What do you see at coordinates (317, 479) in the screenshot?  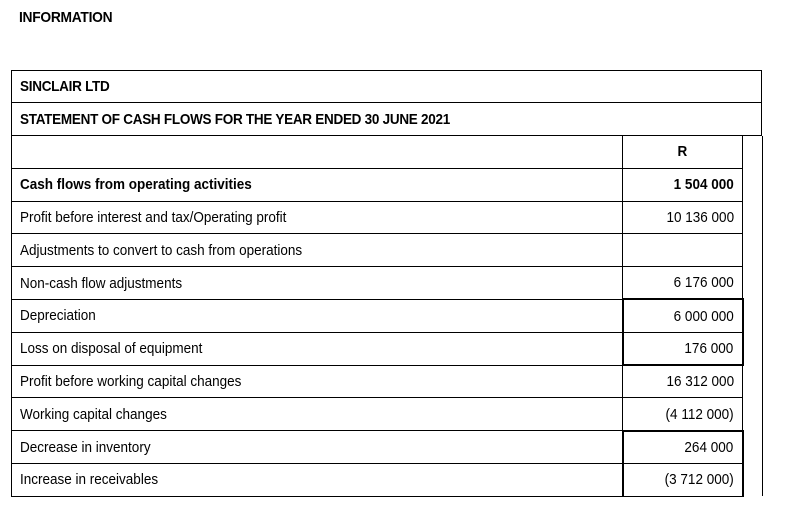 I see `row-label: Increase in receivables` at bounding box center [317, 479].